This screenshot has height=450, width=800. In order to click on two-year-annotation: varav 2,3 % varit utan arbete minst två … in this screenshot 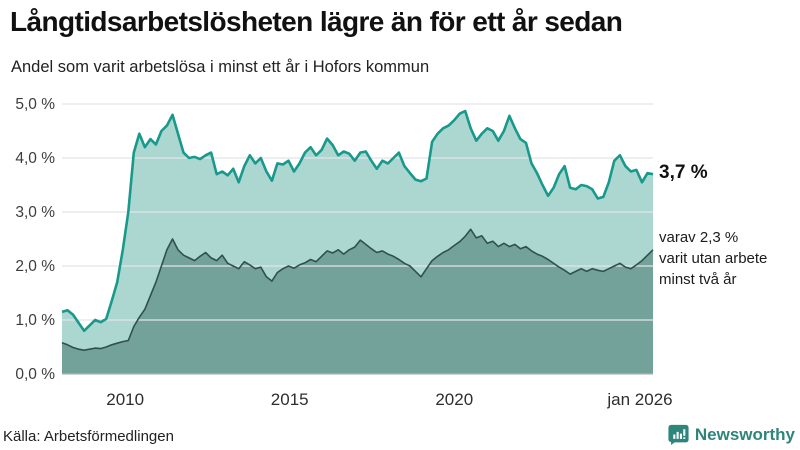, I will do `click(728, 258)`.